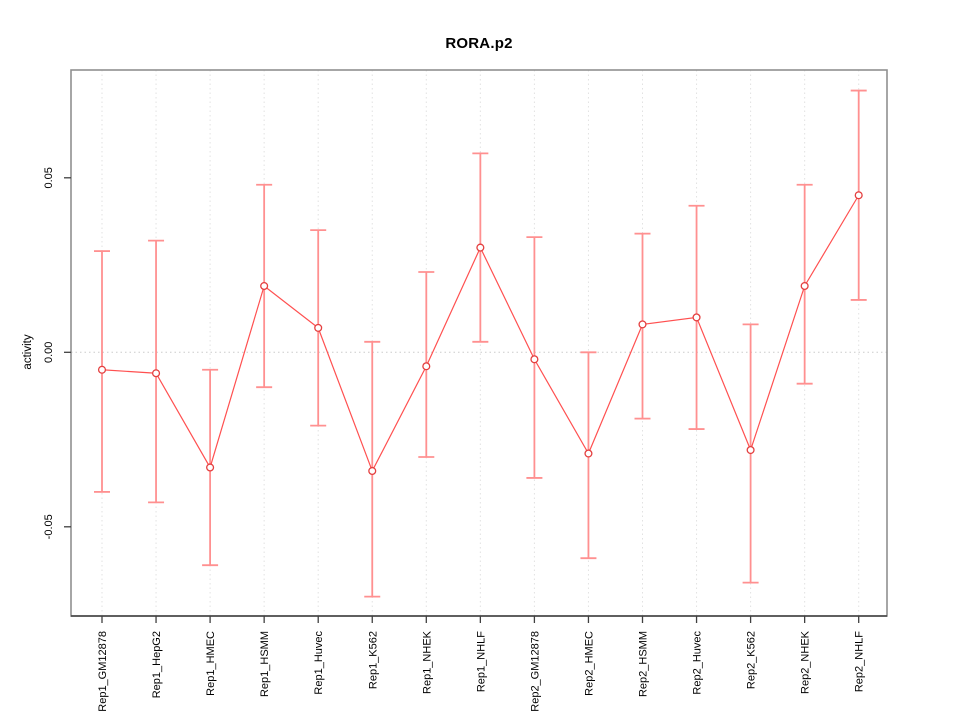 This screenshot has width=960, height=720. What do you see at coordinates (479, 43) in the screenshot?
I see `chart-title: RORA.p2` at bounding box center [479, 43].